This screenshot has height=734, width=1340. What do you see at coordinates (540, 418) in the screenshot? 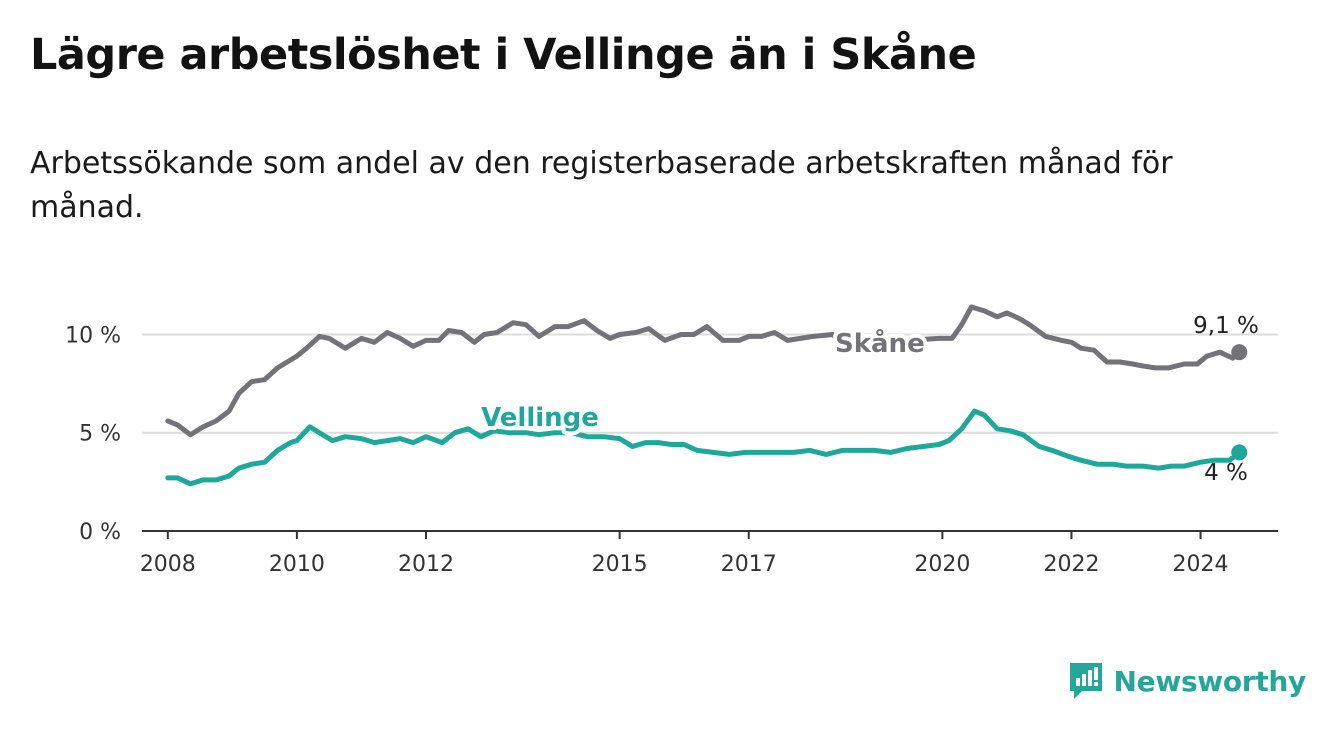
I see `series-label-vellinge: Vellinge` at bounding box center [540, 418].